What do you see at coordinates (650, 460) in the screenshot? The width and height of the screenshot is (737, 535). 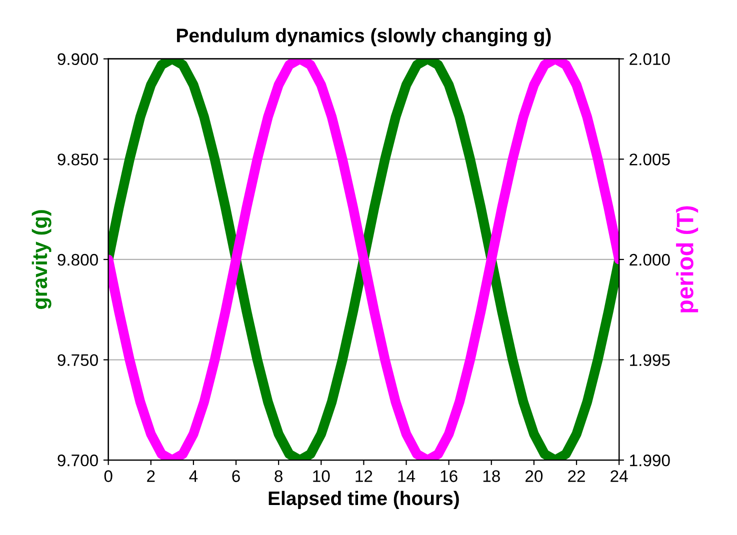 I see `y2-tick-label: 1.990` at bounding box center [650, 460].